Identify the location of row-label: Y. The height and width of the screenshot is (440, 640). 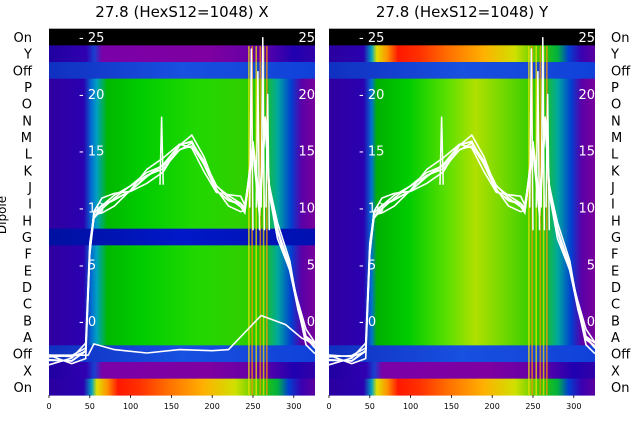
(614, 55).